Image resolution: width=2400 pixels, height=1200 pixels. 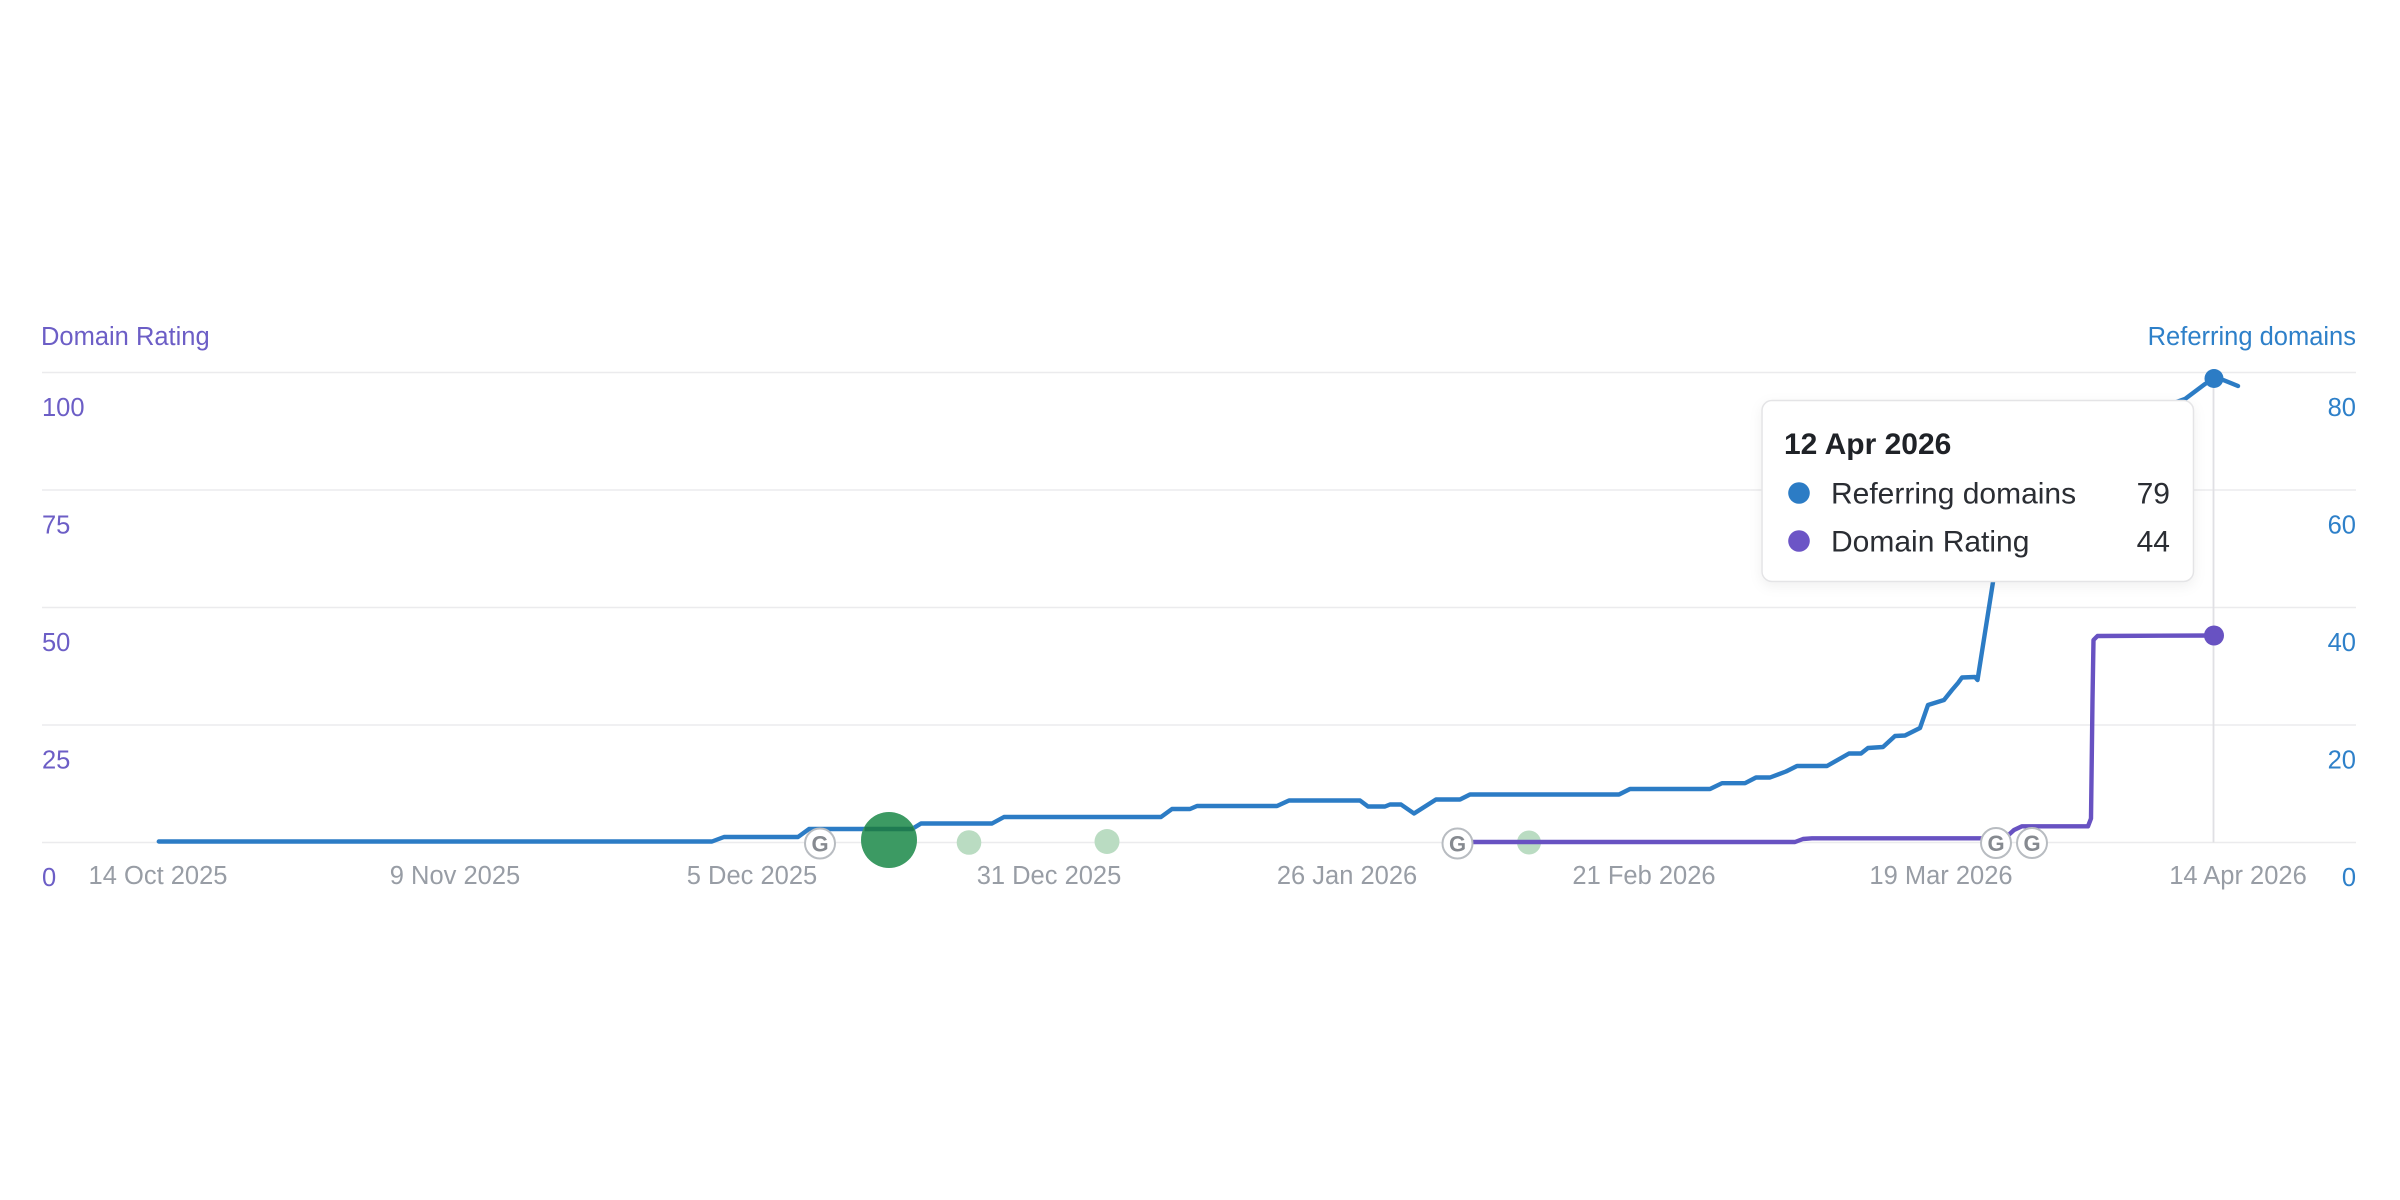 I want to click on svg-text: 5 Dec 2025, so click(x=752, y=876).